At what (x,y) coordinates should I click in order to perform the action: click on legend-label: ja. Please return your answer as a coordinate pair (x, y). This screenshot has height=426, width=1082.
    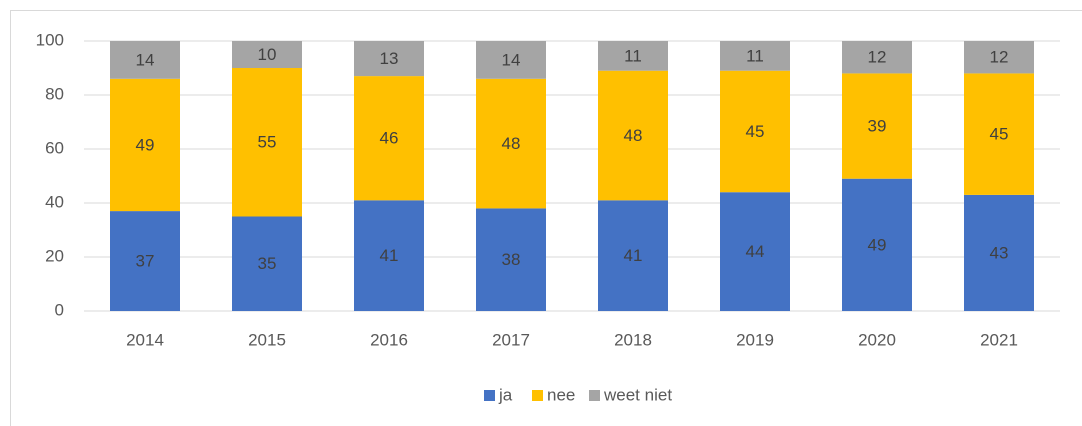
    Looking at the image, I should click on (505, 394).